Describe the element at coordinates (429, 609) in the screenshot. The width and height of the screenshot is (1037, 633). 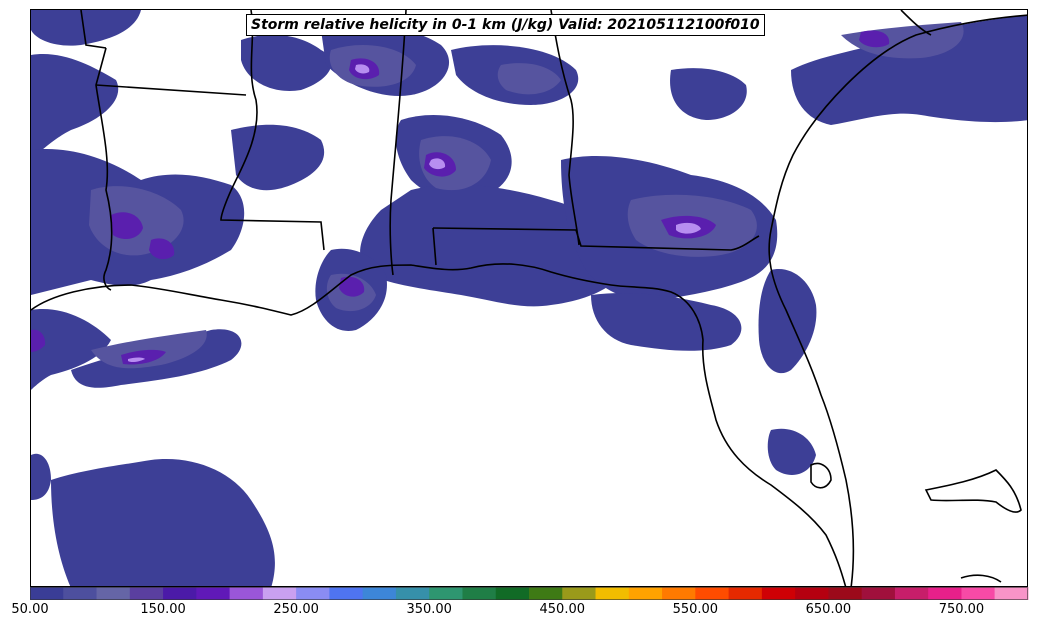
I see `colorbar-tick-label: 350.00` at that location.